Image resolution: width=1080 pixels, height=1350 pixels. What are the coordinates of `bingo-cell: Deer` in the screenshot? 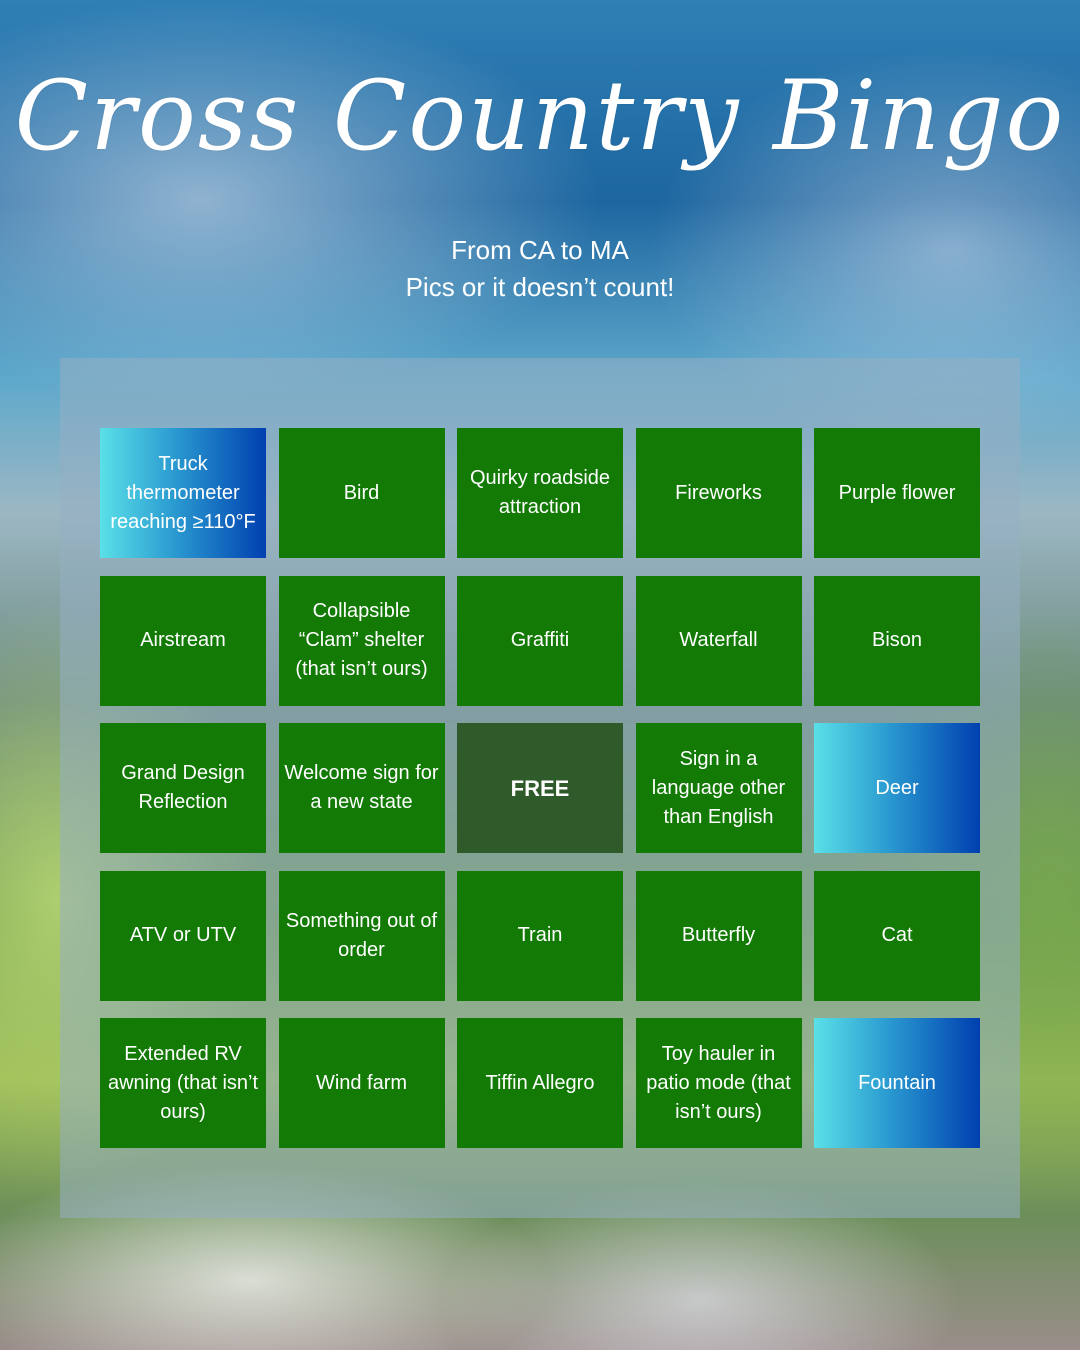 It's located at (897, 788).